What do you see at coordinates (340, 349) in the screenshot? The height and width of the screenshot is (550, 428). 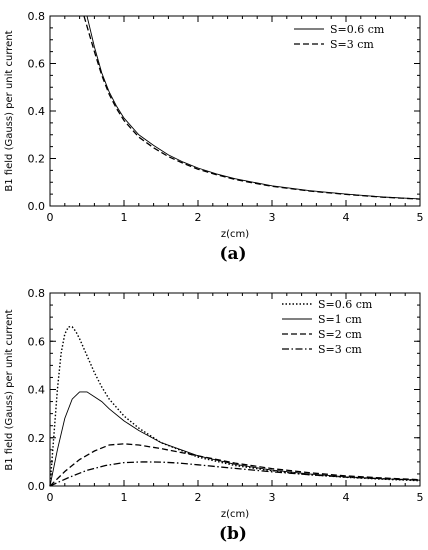 I see `chart-b-legend-label-4: S=3 cm` at bounding box center [340, 349].